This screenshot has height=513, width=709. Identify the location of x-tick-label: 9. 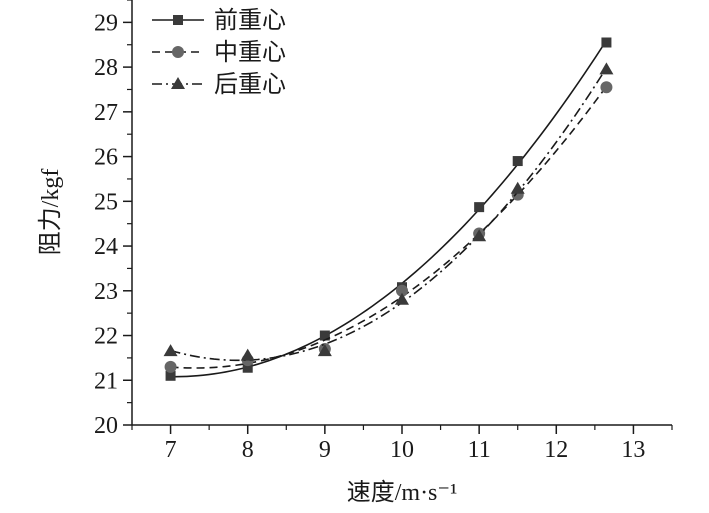
(325, 450).